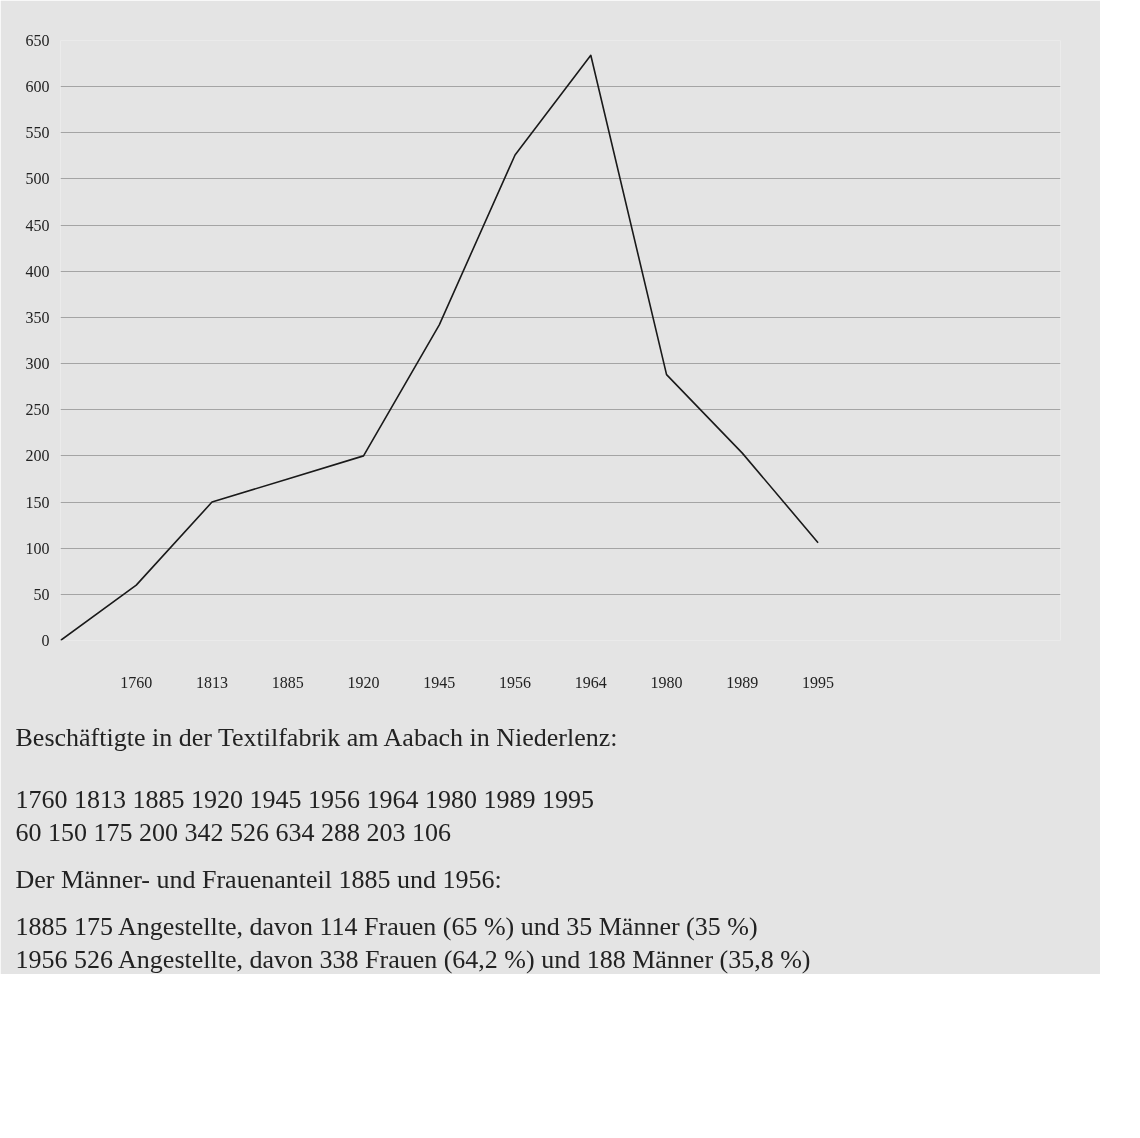 The height and width of the screenshot is (1138, 1140). Describe the element at coordinates (37, 179) in the screenshot. I see `y-tick-label: 500` at that location.